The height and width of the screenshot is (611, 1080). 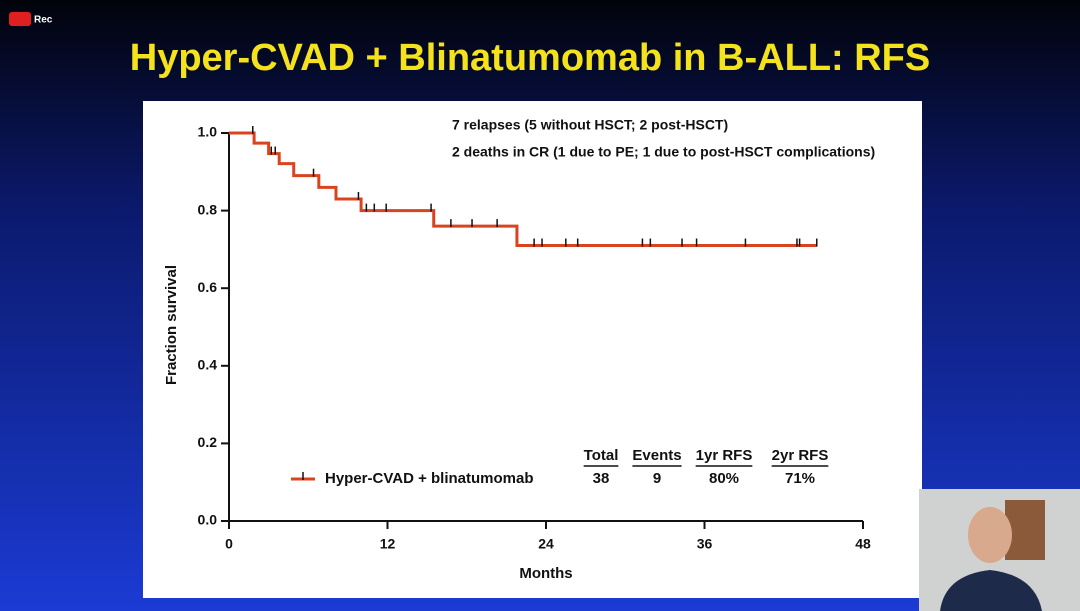 What do you see at coordinates (657, 478) in the screenshot?
I see `table-cell: 9` at bounding box center [657, 478].